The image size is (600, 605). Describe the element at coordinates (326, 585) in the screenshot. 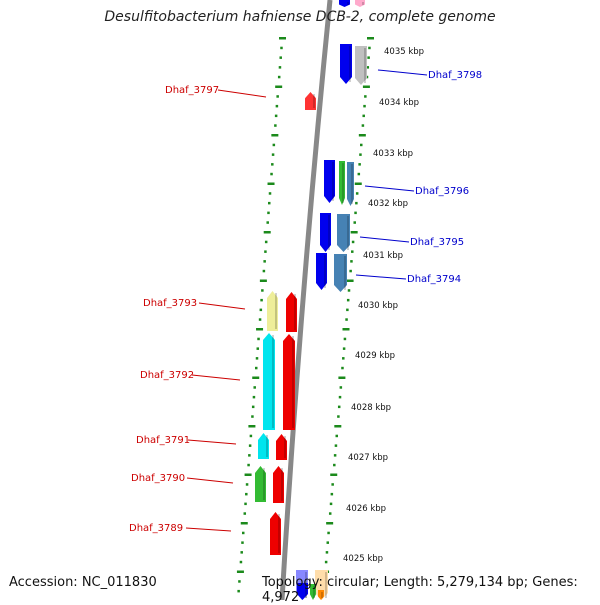

I see `gene-bottom-peach-shade` at that location.